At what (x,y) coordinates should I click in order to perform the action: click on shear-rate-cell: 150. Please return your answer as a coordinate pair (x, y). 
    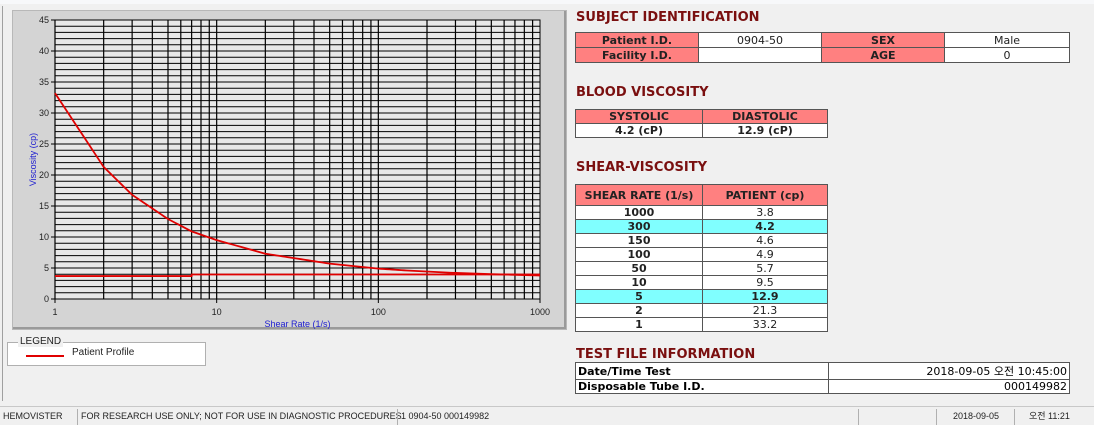
    Looking at the image, I should click on (639, 240).